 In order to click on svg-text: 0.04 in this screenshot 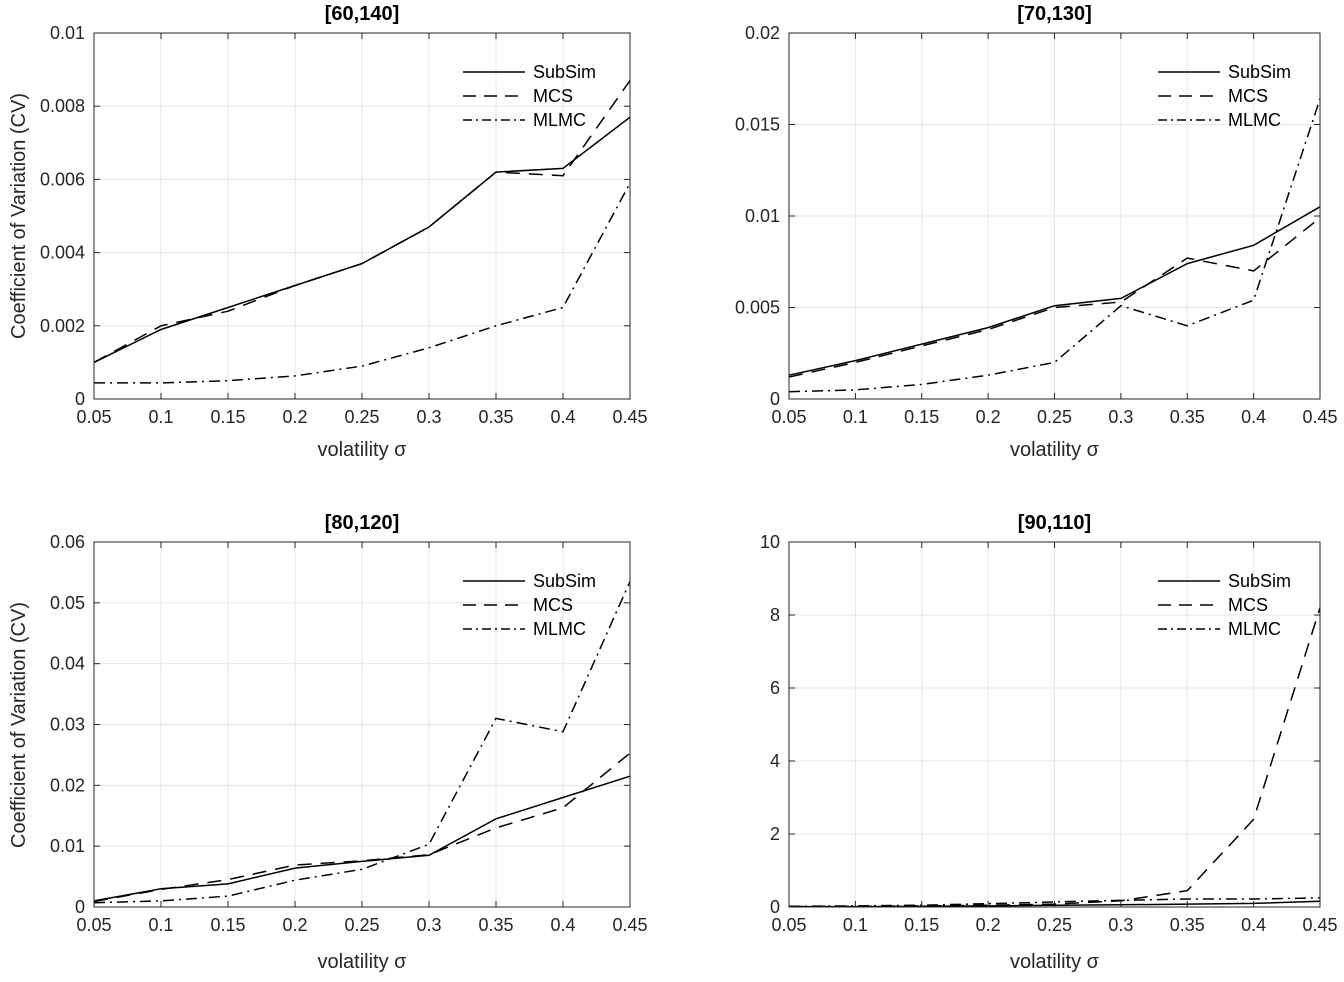, I will do `click(67, 664)`.